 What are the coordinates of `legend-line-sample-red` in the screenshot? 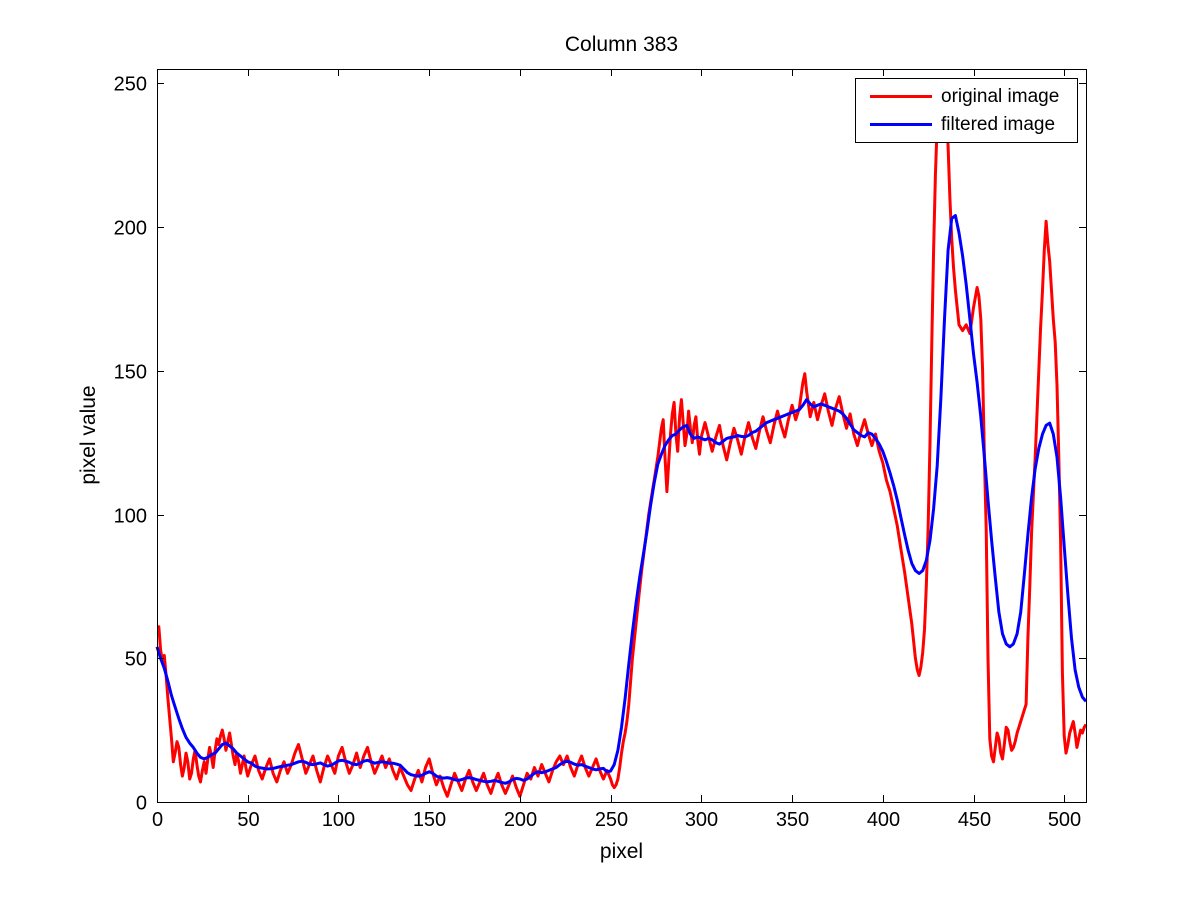 It's located at (901, 96).